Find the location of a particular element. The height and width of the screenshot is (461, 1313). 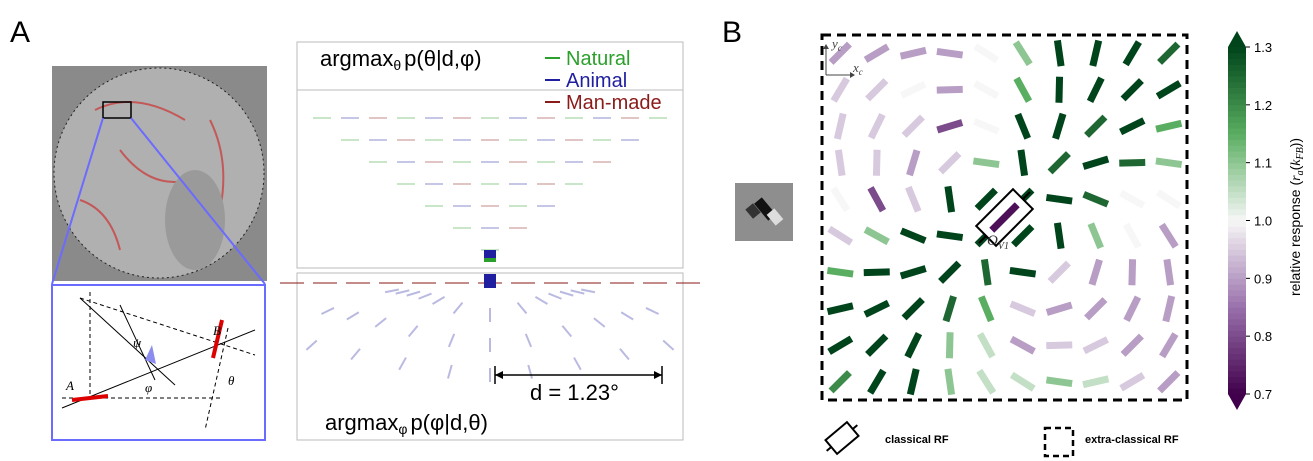

geometry-diagram: ψ B A φ θ is located at coordinates (158, 362).